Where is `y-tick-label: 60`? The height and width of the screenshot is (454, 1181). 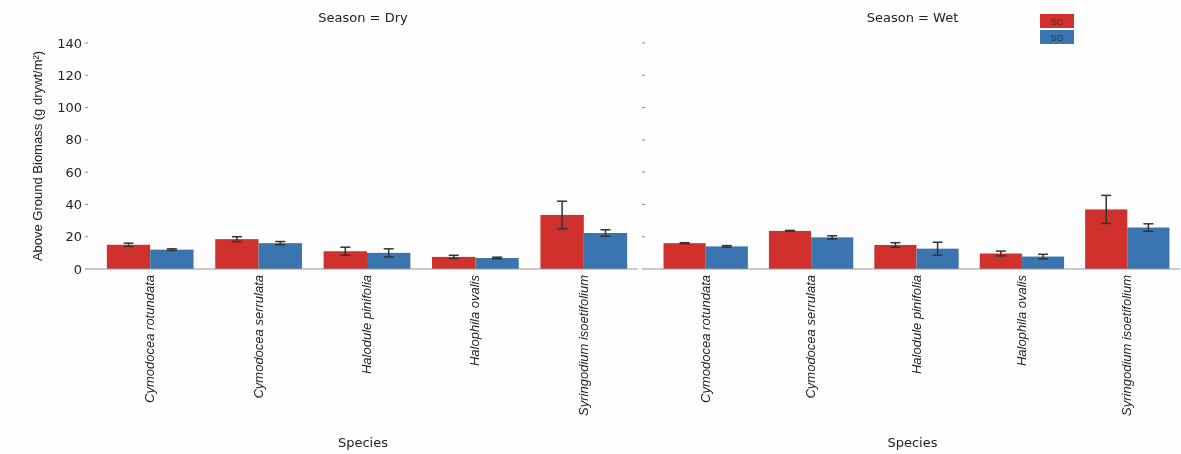 y-tick-label: 60 is located at coordinates (73, 172).